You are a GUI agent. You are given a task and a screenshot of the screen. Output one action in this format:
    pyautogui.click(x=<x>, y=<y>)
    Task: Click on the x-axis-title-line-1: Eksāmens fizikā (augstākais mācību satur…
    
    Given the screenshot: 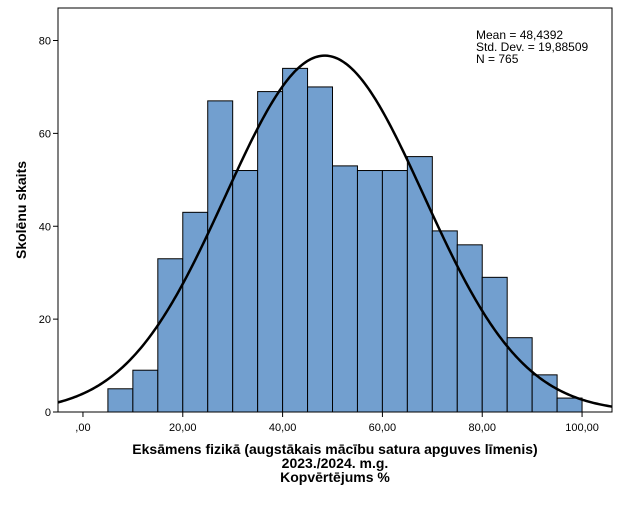 What is the action you would take?
    pyautogui.click(x=334, y=449)
    